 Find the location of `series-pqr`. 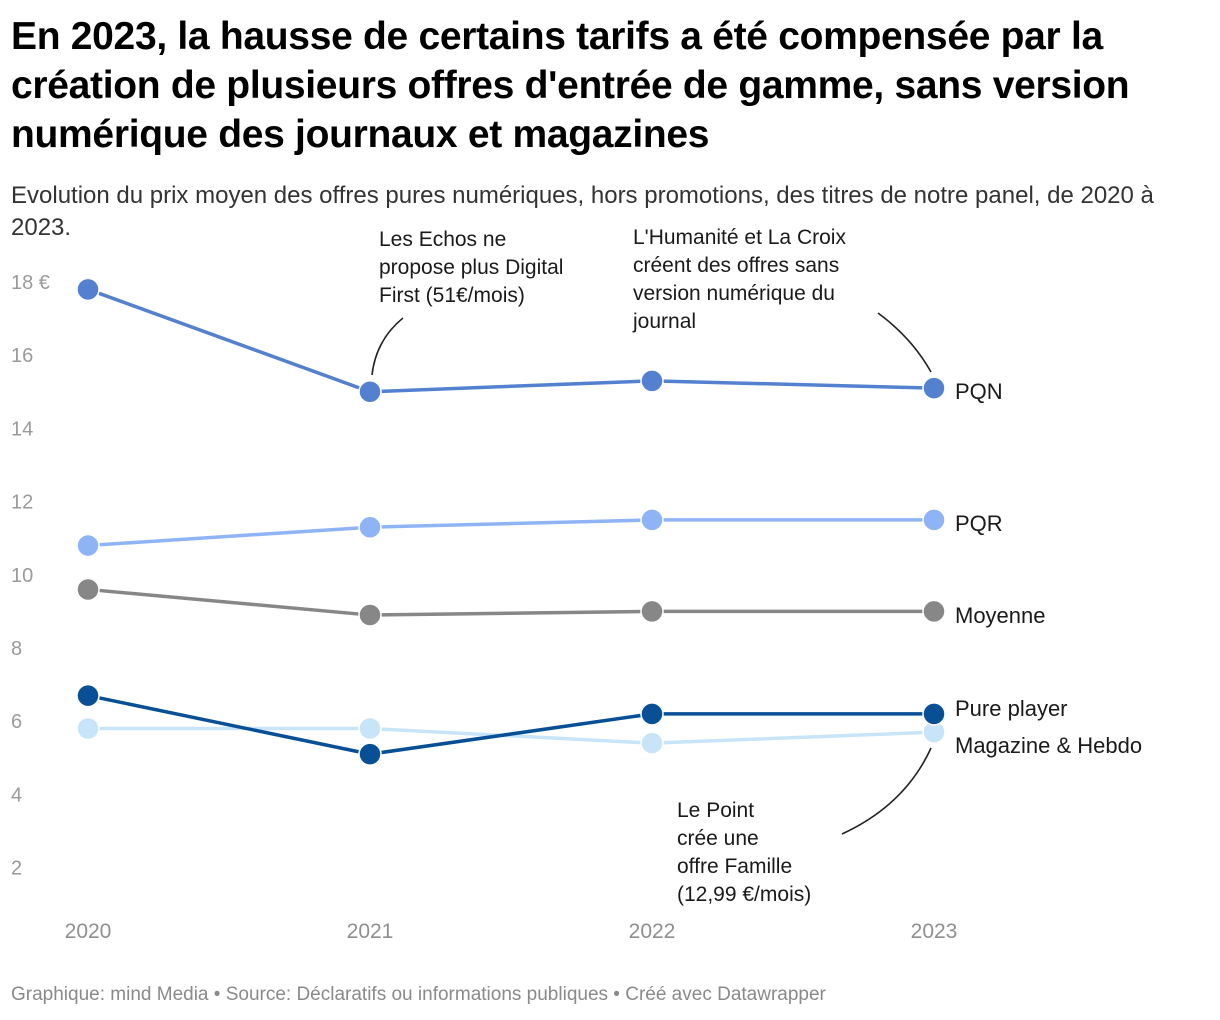

series-pqr is located at coordinates (511, 533).